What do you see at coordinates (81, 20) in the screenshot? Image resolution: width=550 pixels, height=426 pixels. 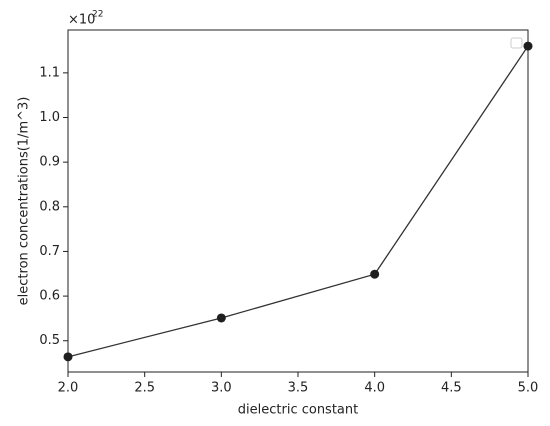 I see `y-scale-base: ×10` at bounding box center [81, 20].